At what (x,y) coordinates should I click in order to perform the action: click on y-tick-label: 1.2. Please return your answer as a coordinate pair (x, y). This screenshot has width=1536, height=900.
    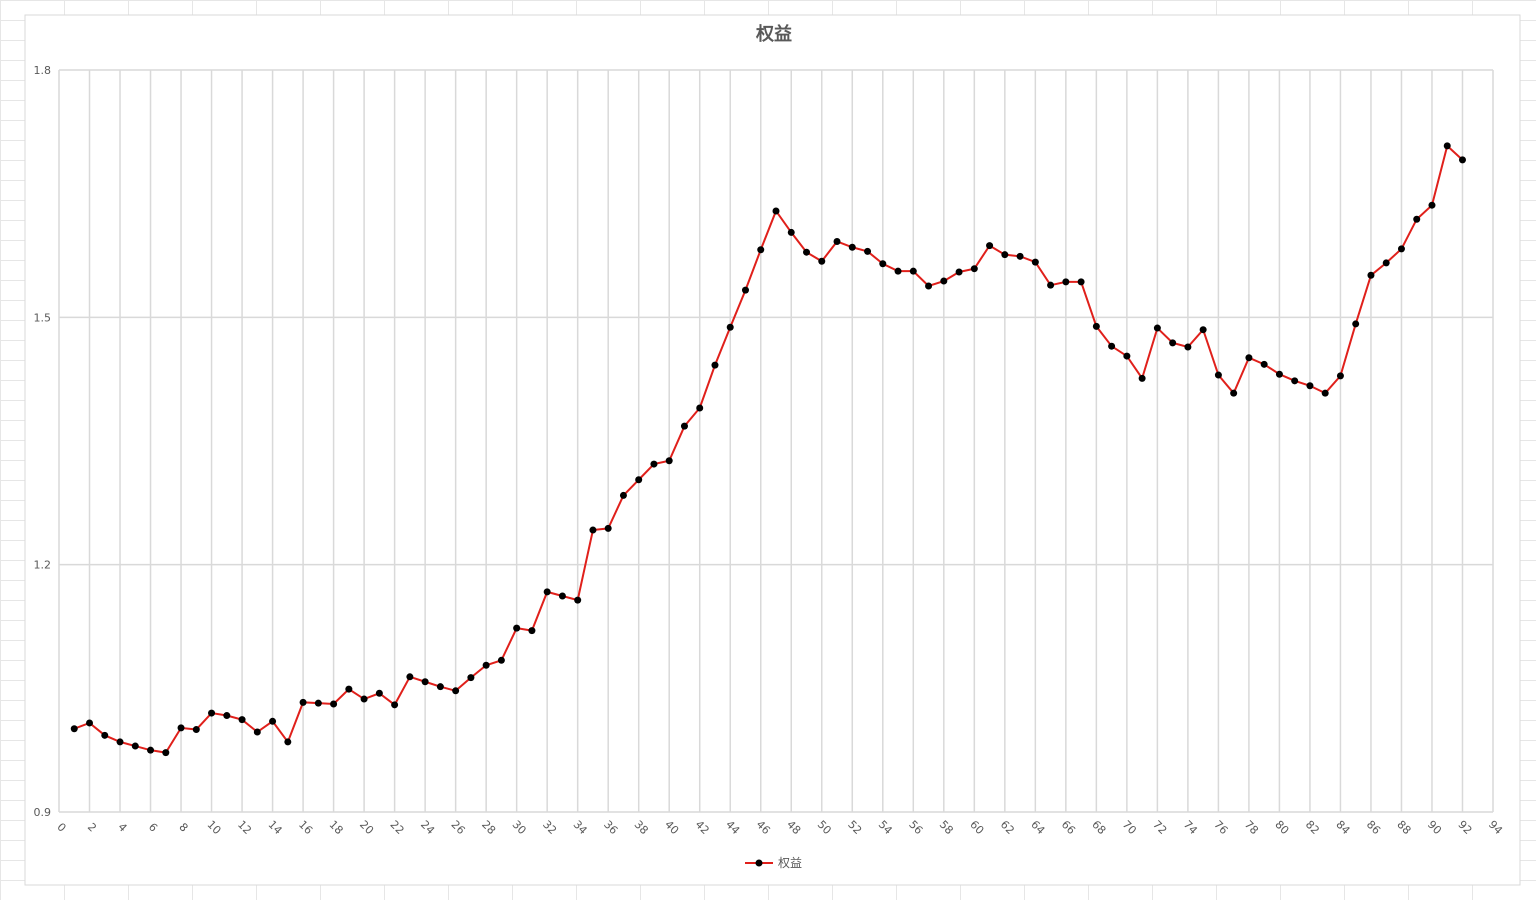
    Looking at the image, I should click on (43, 565).